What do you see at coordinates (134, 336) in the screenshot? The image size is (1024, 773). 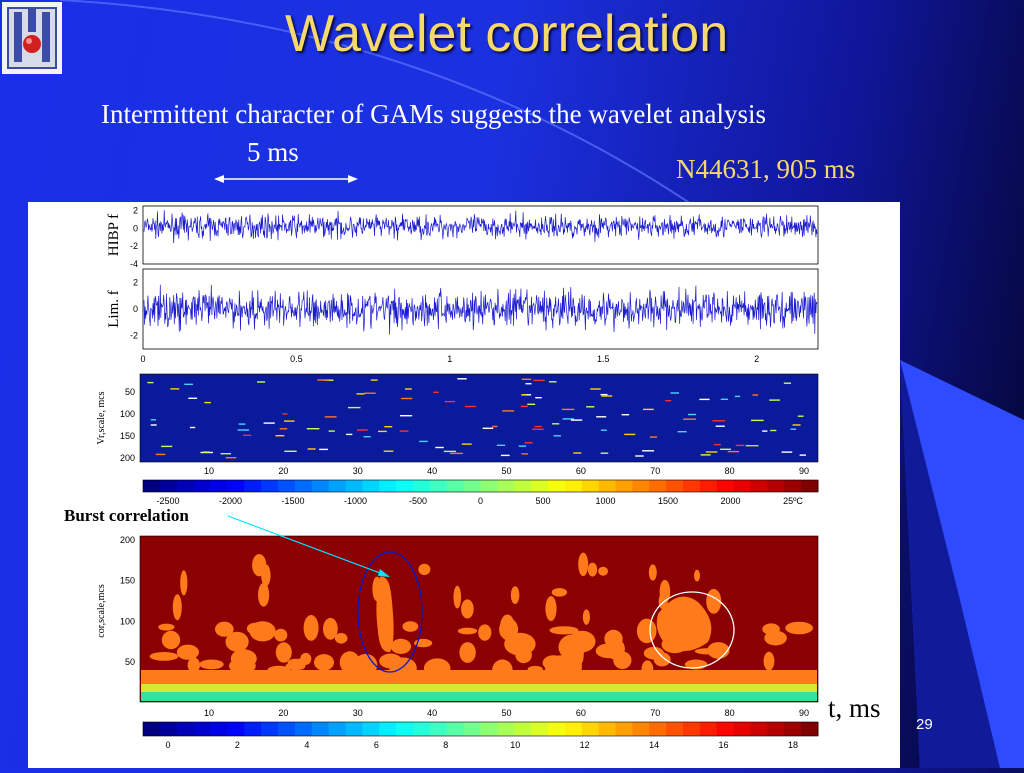 I see `y-tick-label: -2` at bounding box center [134, 336].